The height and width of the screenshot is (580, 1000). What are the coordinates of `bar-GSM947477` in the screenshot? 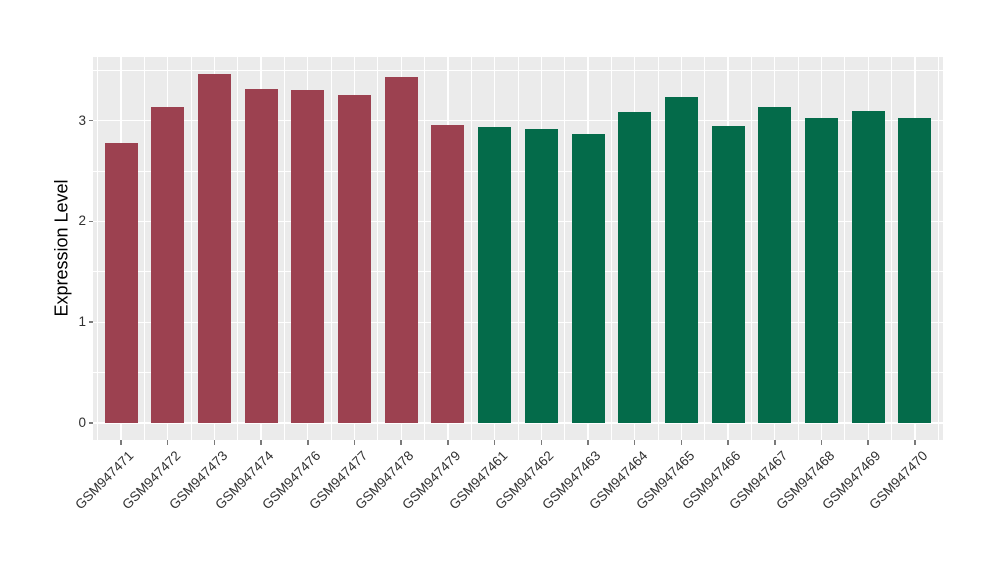 It's located at (354, 259).